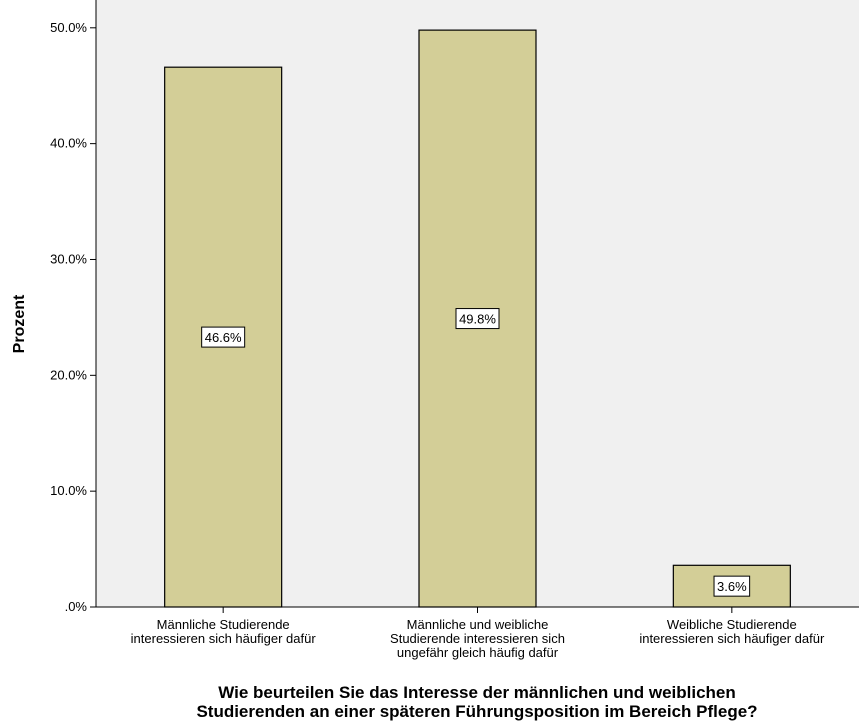 Image resolution: width=859 pixels, height=726 pixels. Describe the element at coordinates (68, 27) in the screenshot. I see `y-tick-label: 50.0%` at that location.